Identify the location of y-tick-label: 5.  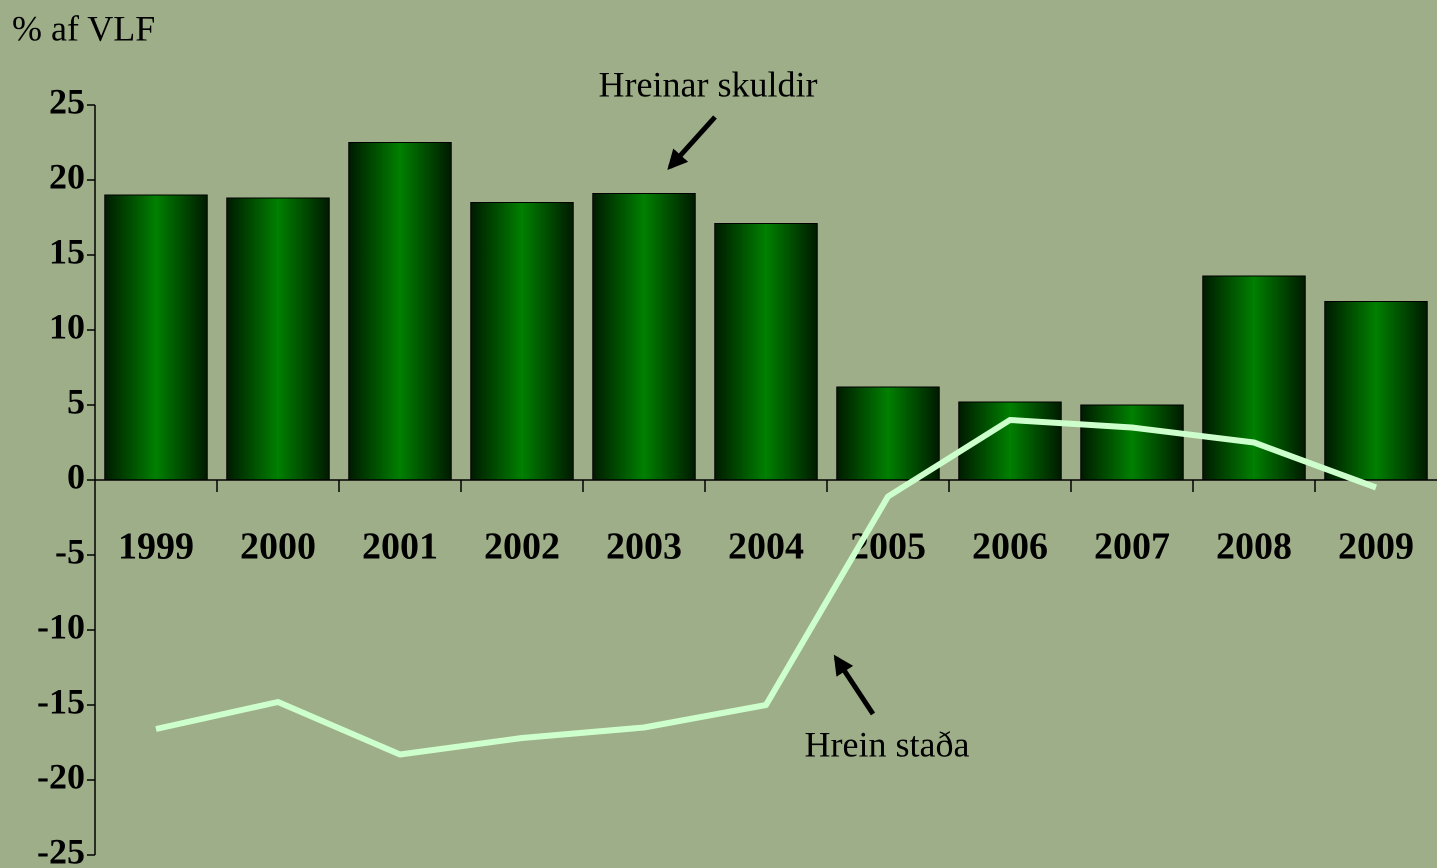
(76, 401).